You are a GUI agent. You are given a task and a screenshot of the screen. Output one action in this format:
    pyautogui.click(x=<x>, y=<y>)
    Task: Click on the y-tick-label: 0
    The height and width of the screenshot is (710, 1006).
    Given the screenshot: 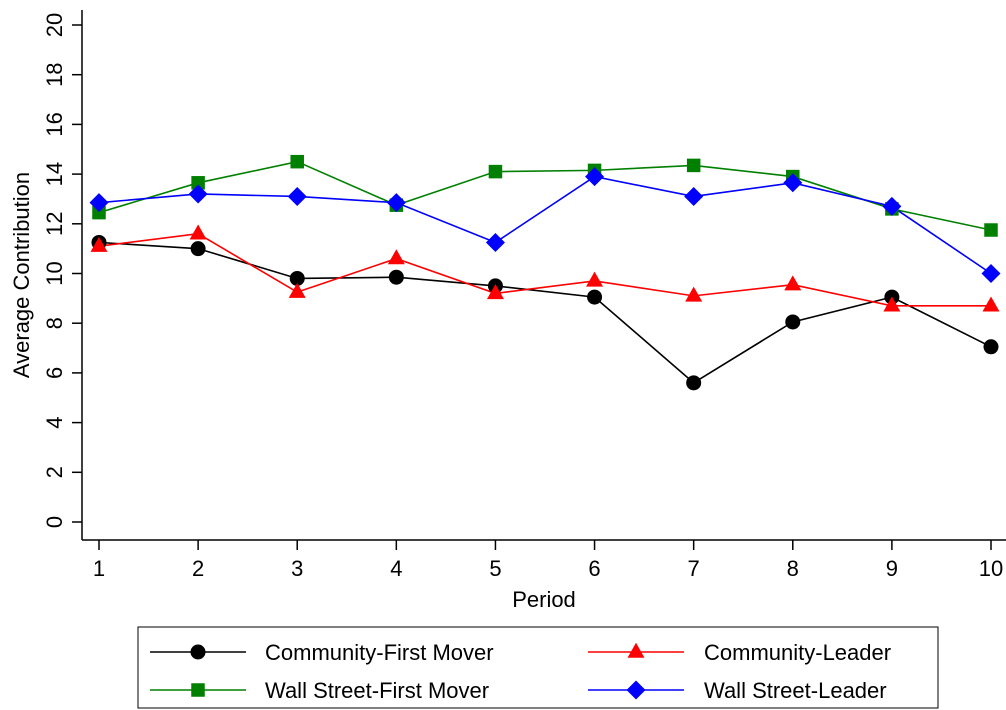 What is the action you would take?
    pyautogui.click(x=54, y=522)
    